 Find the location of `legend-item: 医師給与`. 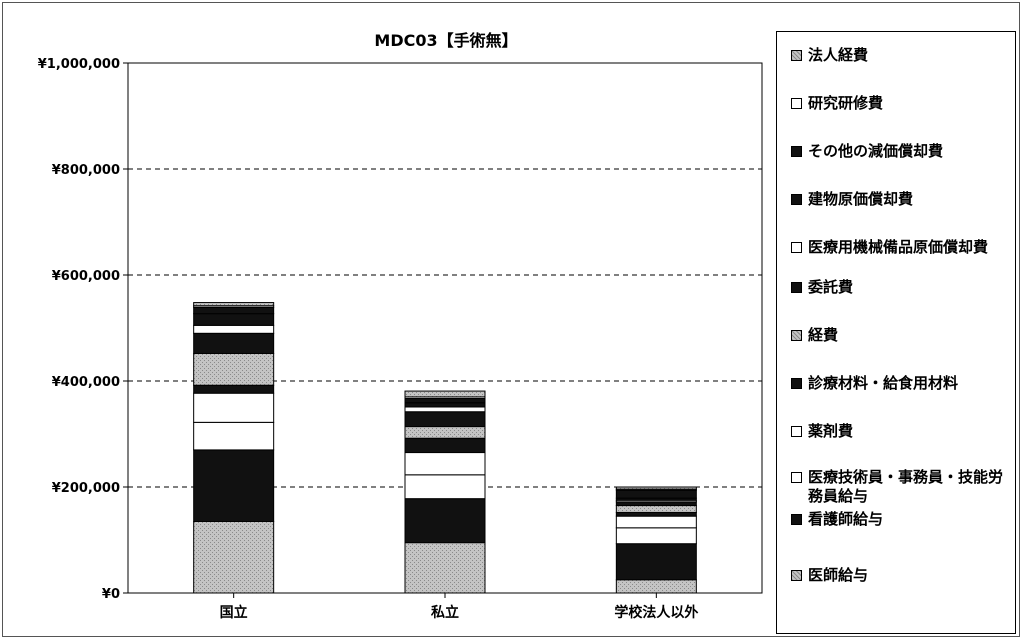

legend-item: 医師給与 is located at coordinates (903, 575).